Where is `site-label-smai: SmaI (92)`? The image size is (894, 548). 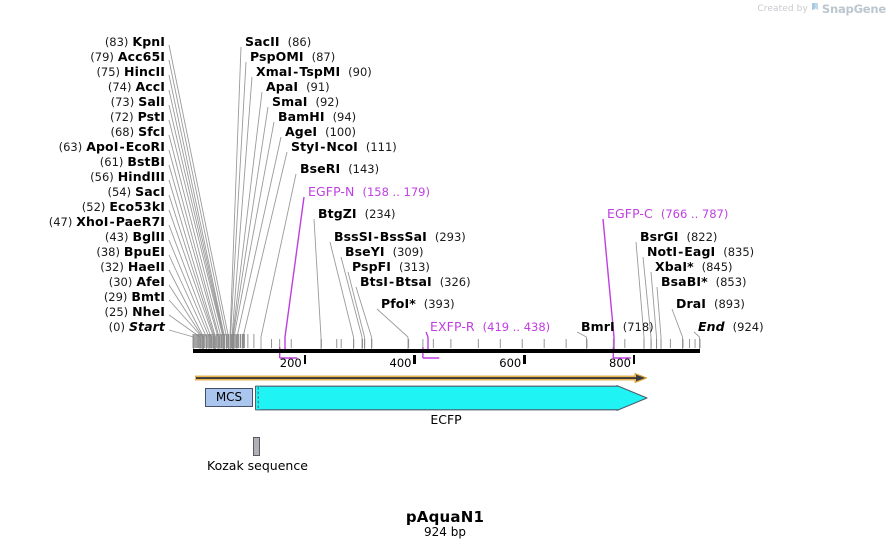 site-label-smai: SmaI (92) is located at coordinates (305, 102).